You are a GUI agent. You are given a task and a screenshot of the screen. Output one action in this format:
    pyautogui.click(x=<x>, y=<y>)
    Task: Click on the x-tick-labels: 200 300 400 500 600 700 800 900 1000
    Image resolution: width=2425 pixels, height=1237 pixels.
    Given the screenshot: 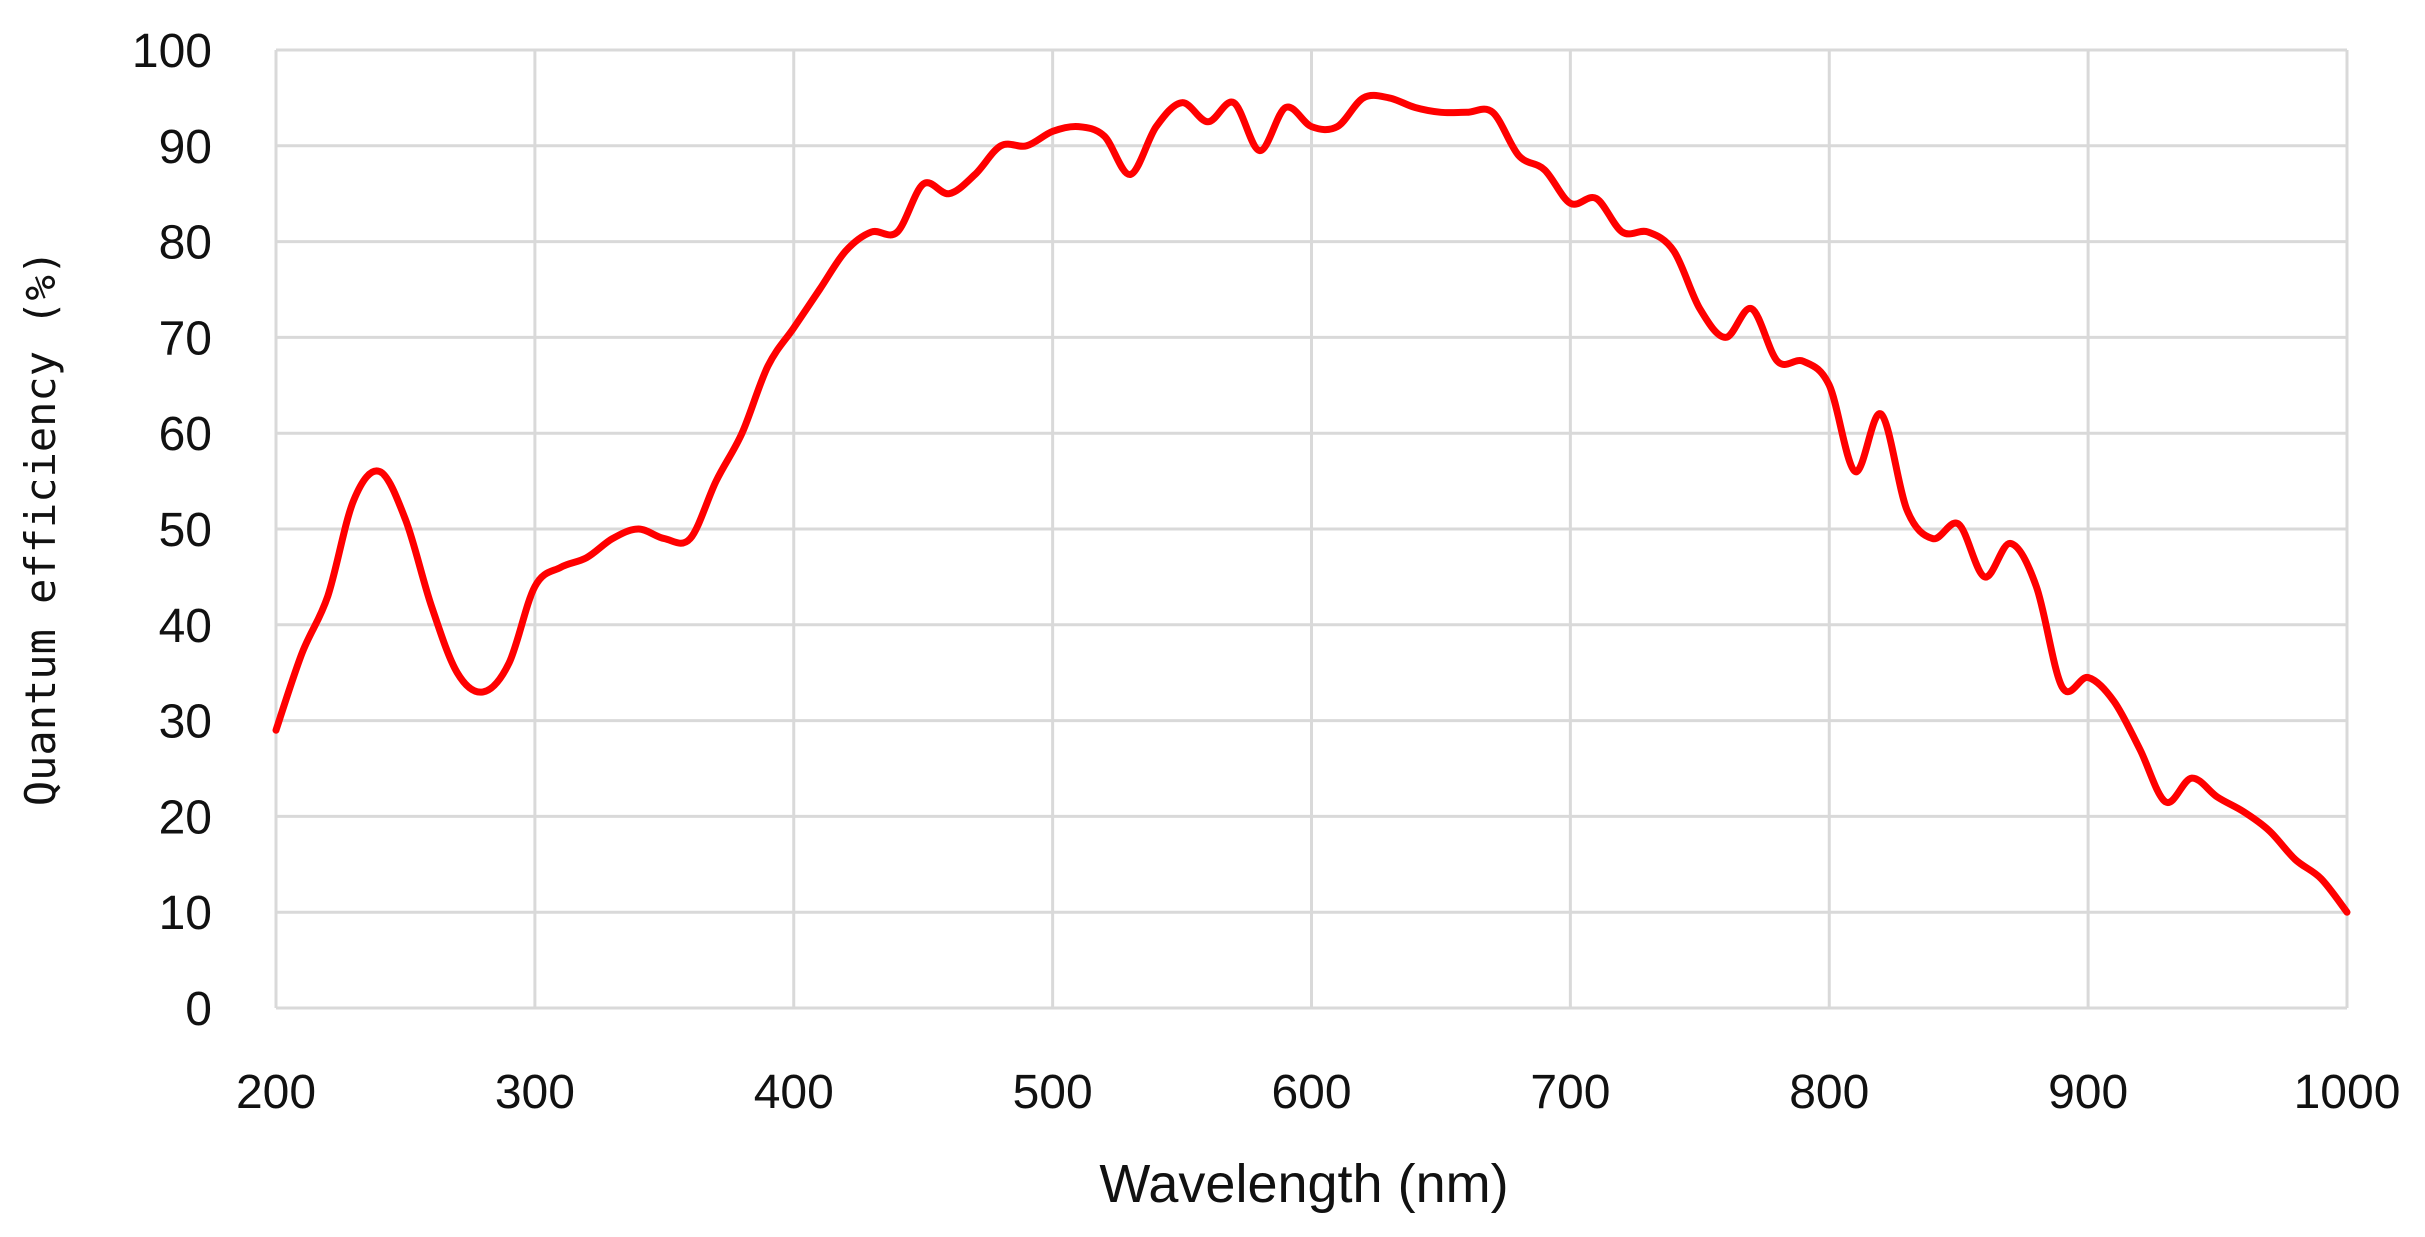 What is the action you would take?
    pyautogui.click(x=1318, y=1092)
    